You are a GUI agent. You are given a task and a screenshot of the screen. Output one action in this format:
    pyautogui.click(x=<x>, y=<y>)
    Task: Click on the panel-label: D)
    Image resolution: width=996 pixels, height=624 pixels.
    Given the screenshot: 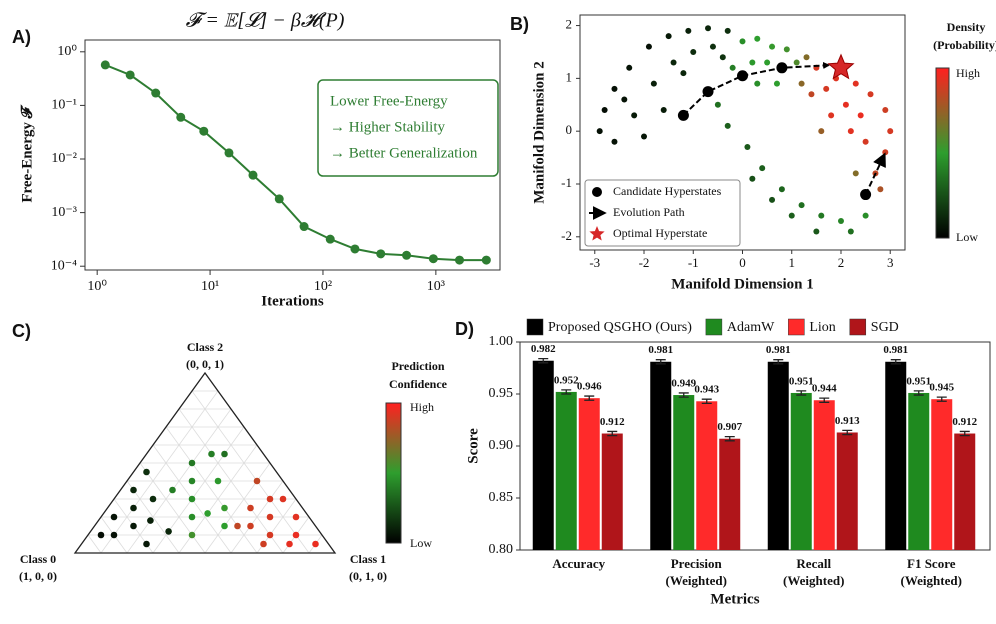 What is the action you would take?
    pyautogui.click(x=464, y=329)
    